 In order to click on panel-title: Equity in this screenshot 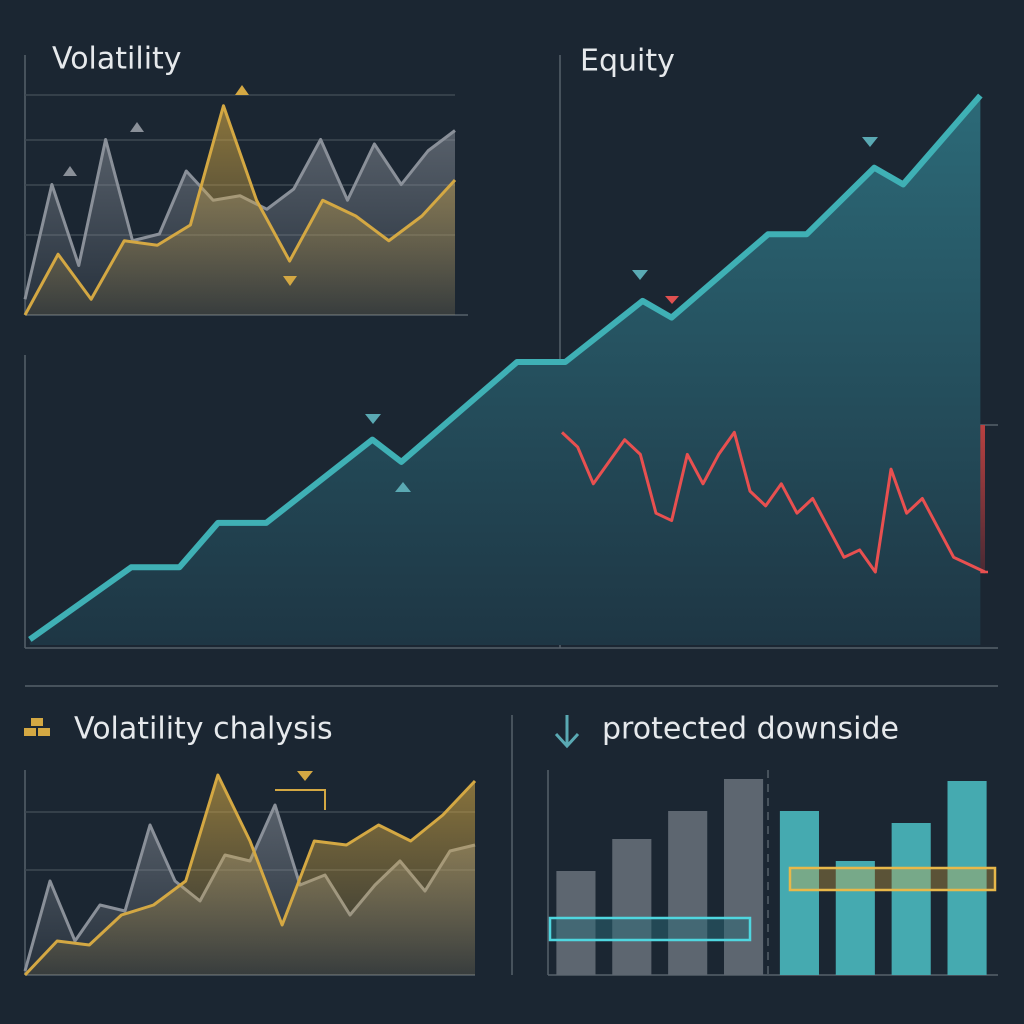, I will do `click(627, 61)`.